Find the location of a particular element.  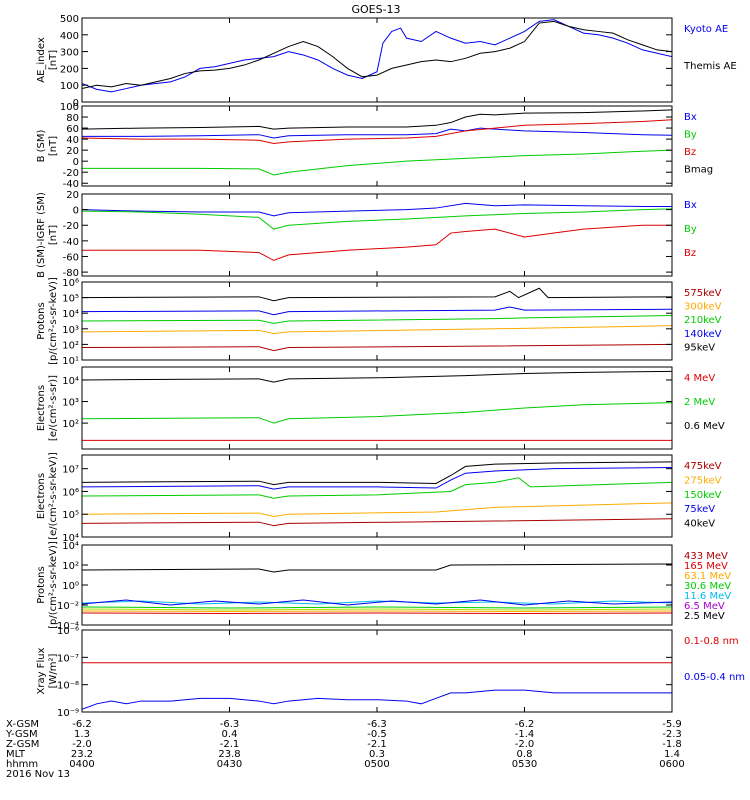

y-tick-label: 10¹ is located at coordinates (70, 361).